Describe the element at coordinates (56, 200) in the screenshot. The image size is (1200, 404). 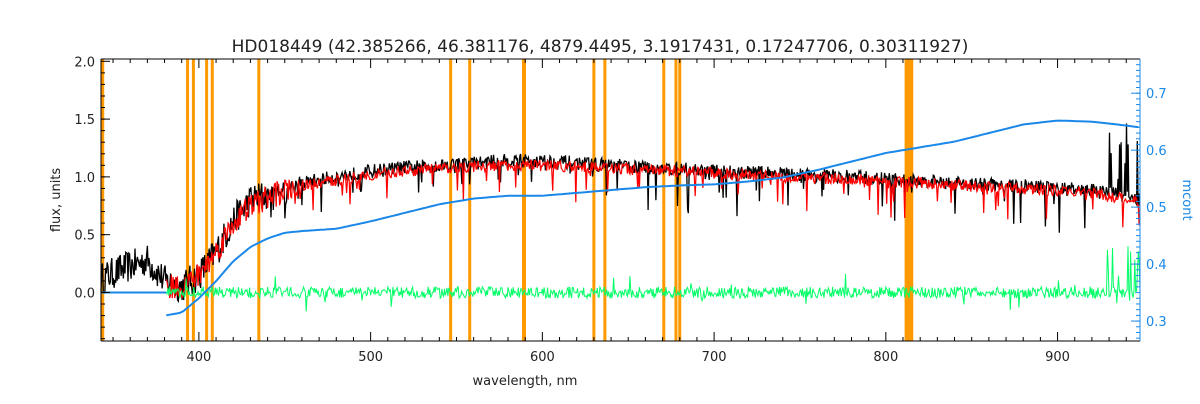
I see `y-axis-label: flux, units` at that location.